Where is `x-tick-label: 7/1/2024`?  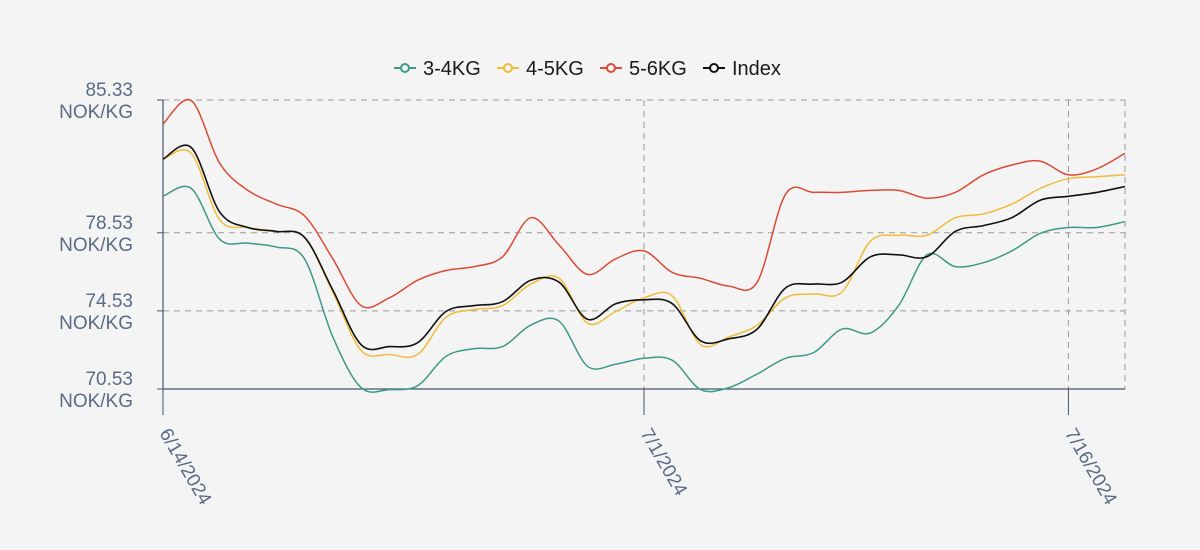
x-tick-label: 7/1/2024 is located at coordinates (663, 462).